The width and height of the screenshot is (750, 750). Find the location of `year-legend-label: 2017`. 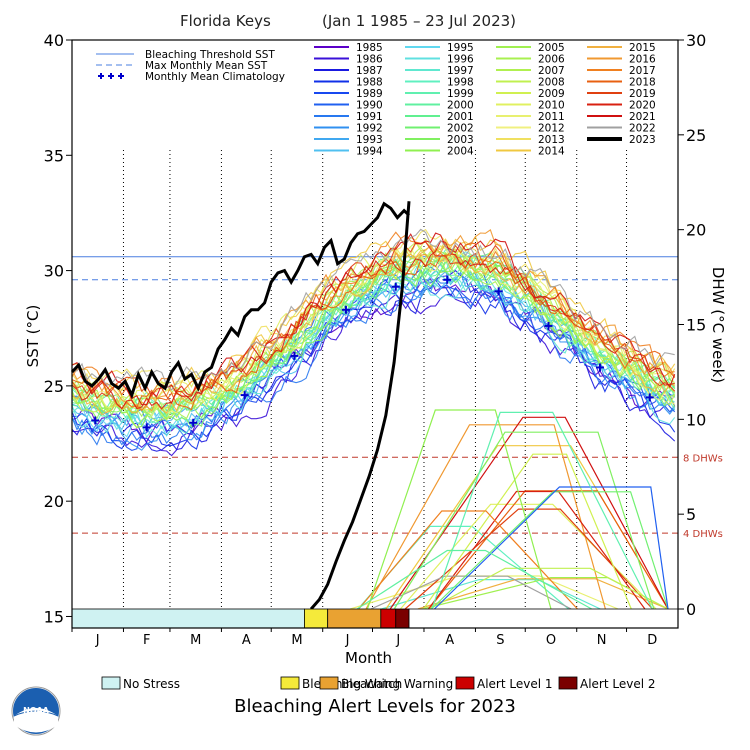

year-legend-label: 2017 is located at coordinates (642, 71).